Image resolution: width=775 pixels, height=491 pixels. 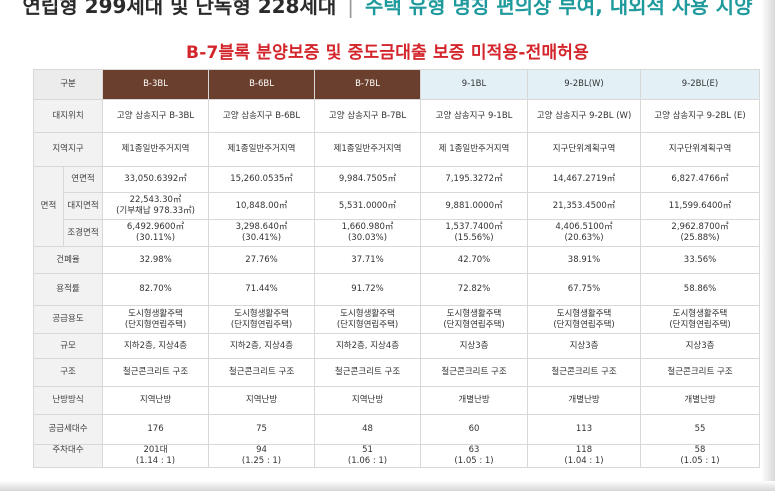 I want to click on table-row-households: 공급세대수 176 75 48 60 113 55, so click(x=396, y=429).